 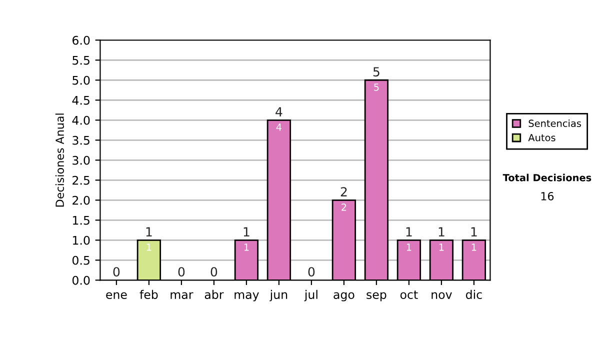 I want to click on x-tick-label: oct, so click(x=409, y=295).